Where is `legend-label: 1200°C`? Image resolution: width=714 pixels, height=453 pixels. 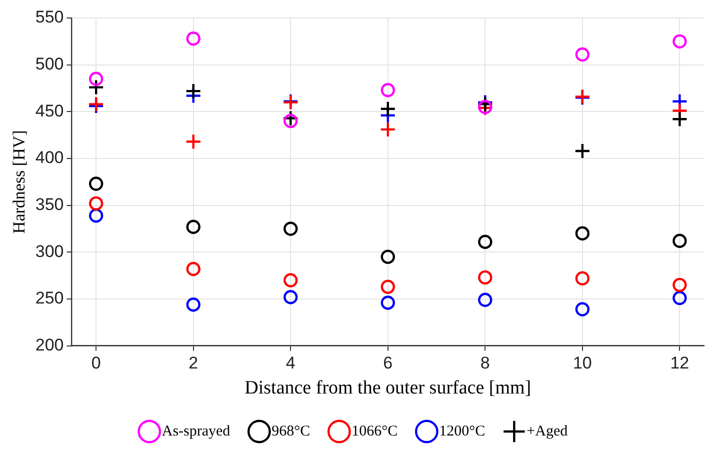
legend-label: 1200°C is located at coordinates (462, 431).